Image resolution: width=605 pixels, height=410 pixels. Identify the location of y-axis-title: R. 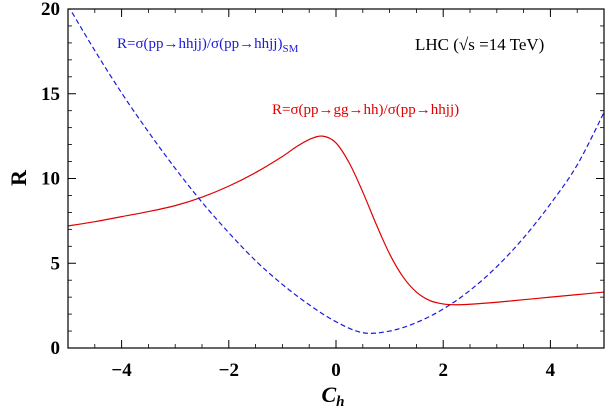
(18, 177).